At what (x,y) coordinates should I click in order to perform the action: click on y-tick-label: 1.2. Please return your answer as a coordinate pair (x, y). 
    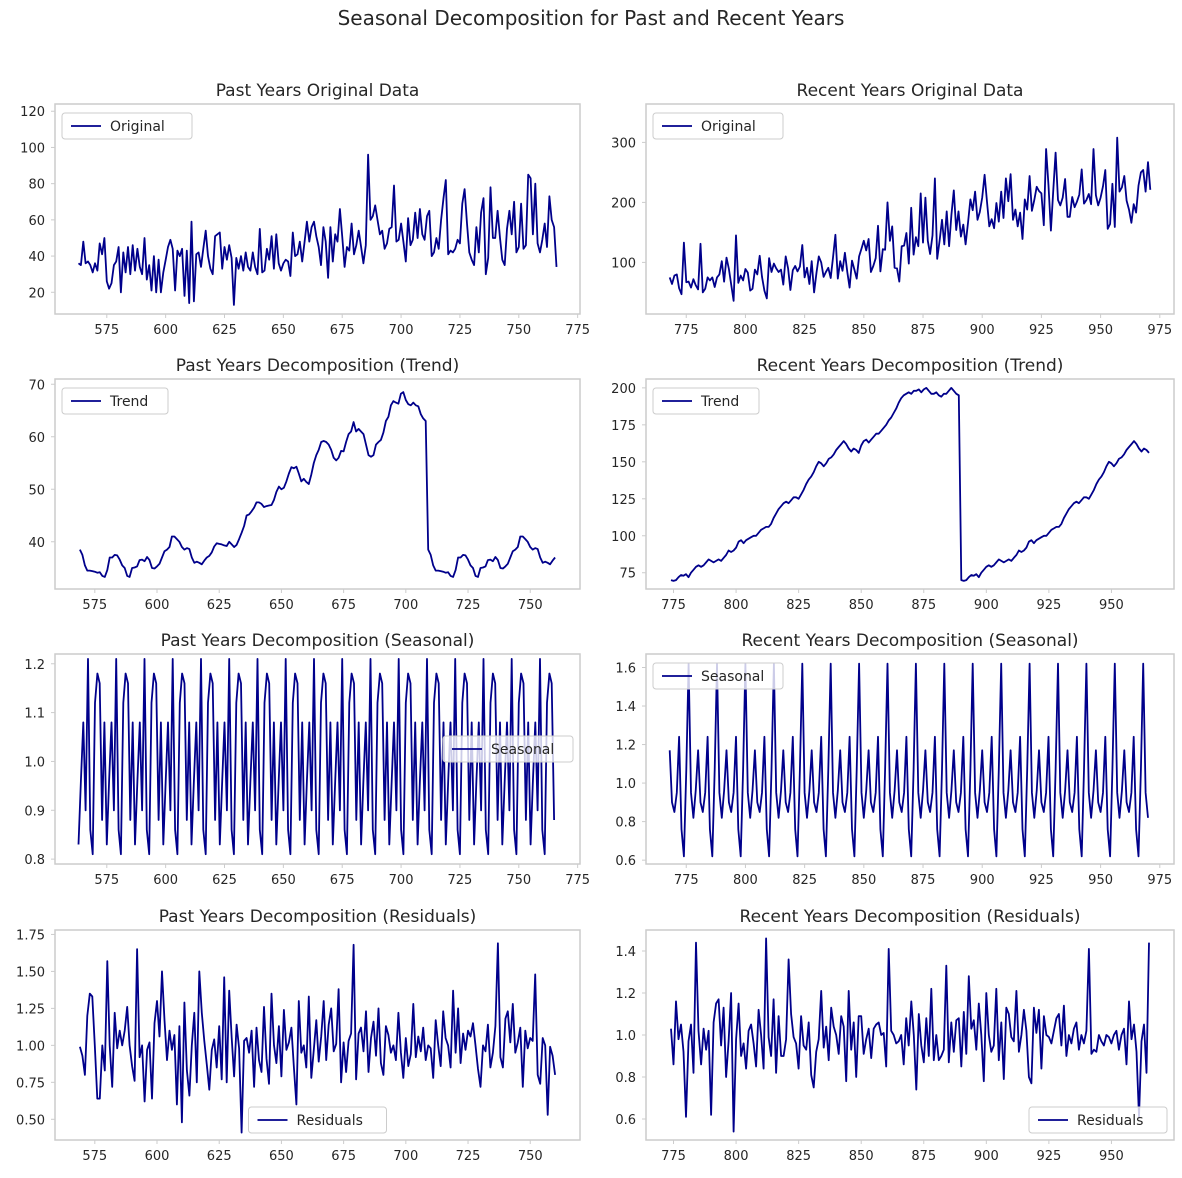
    Looking at the image, I should click on (625, 994).